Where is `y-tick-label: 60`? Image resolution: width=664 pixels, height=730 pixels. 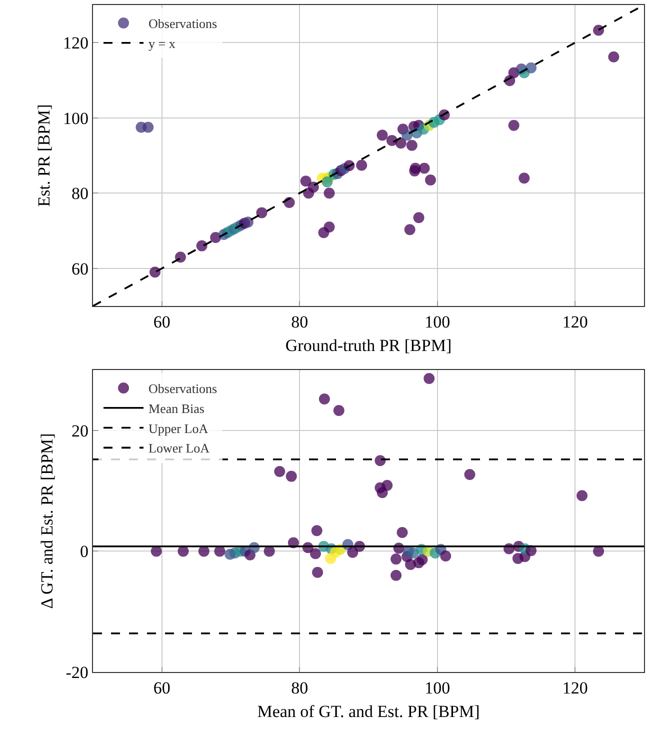
y-tick-label: 60 is located at coordinates (79, 268).